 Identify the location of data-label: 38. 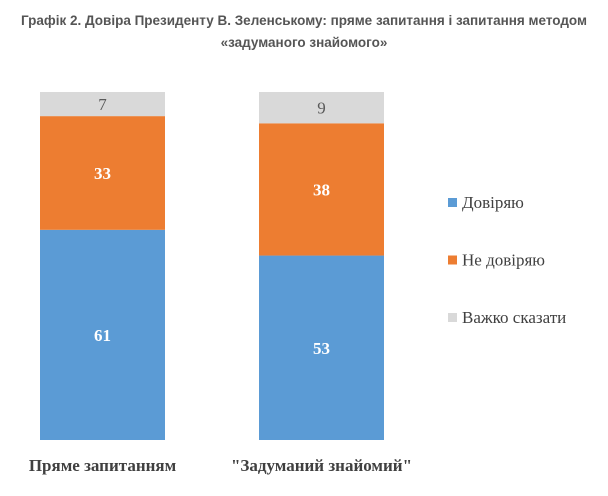
(321, 189).